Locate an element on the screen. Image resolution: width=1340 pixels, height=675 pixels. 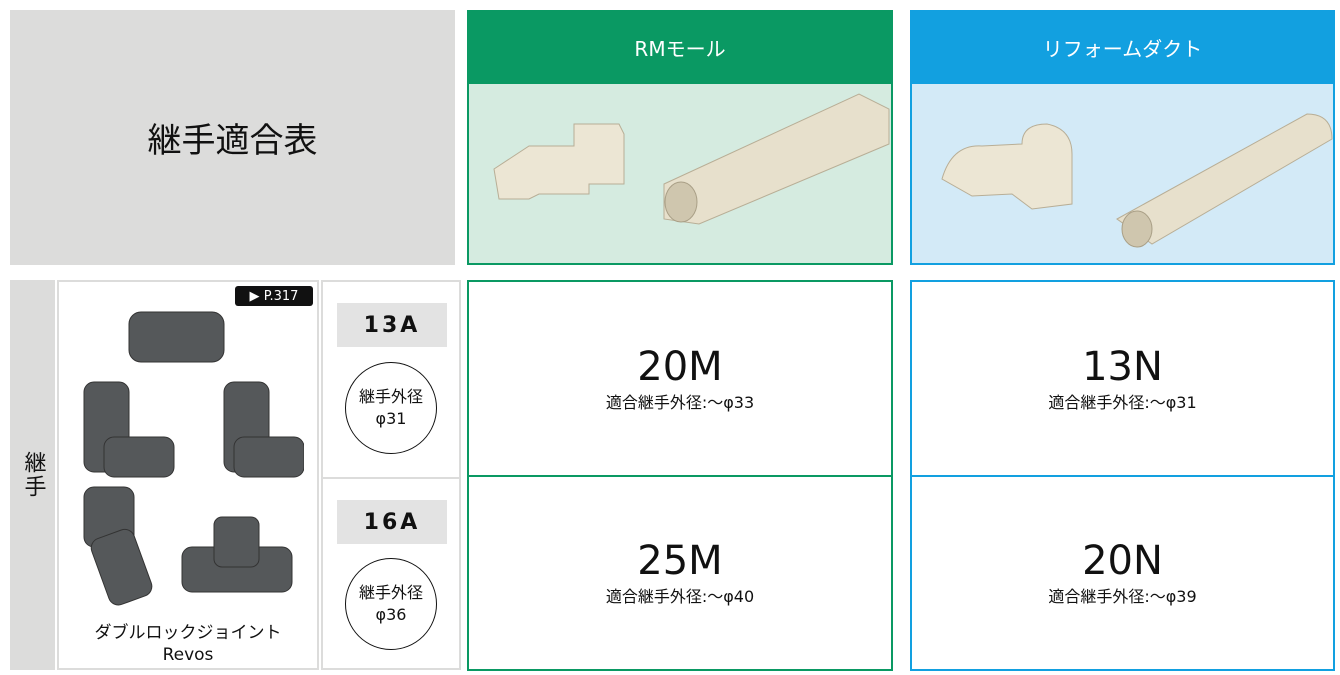
cell: 20N 適合継手外径:〜φ39 is located at coordinates (1122, 573).